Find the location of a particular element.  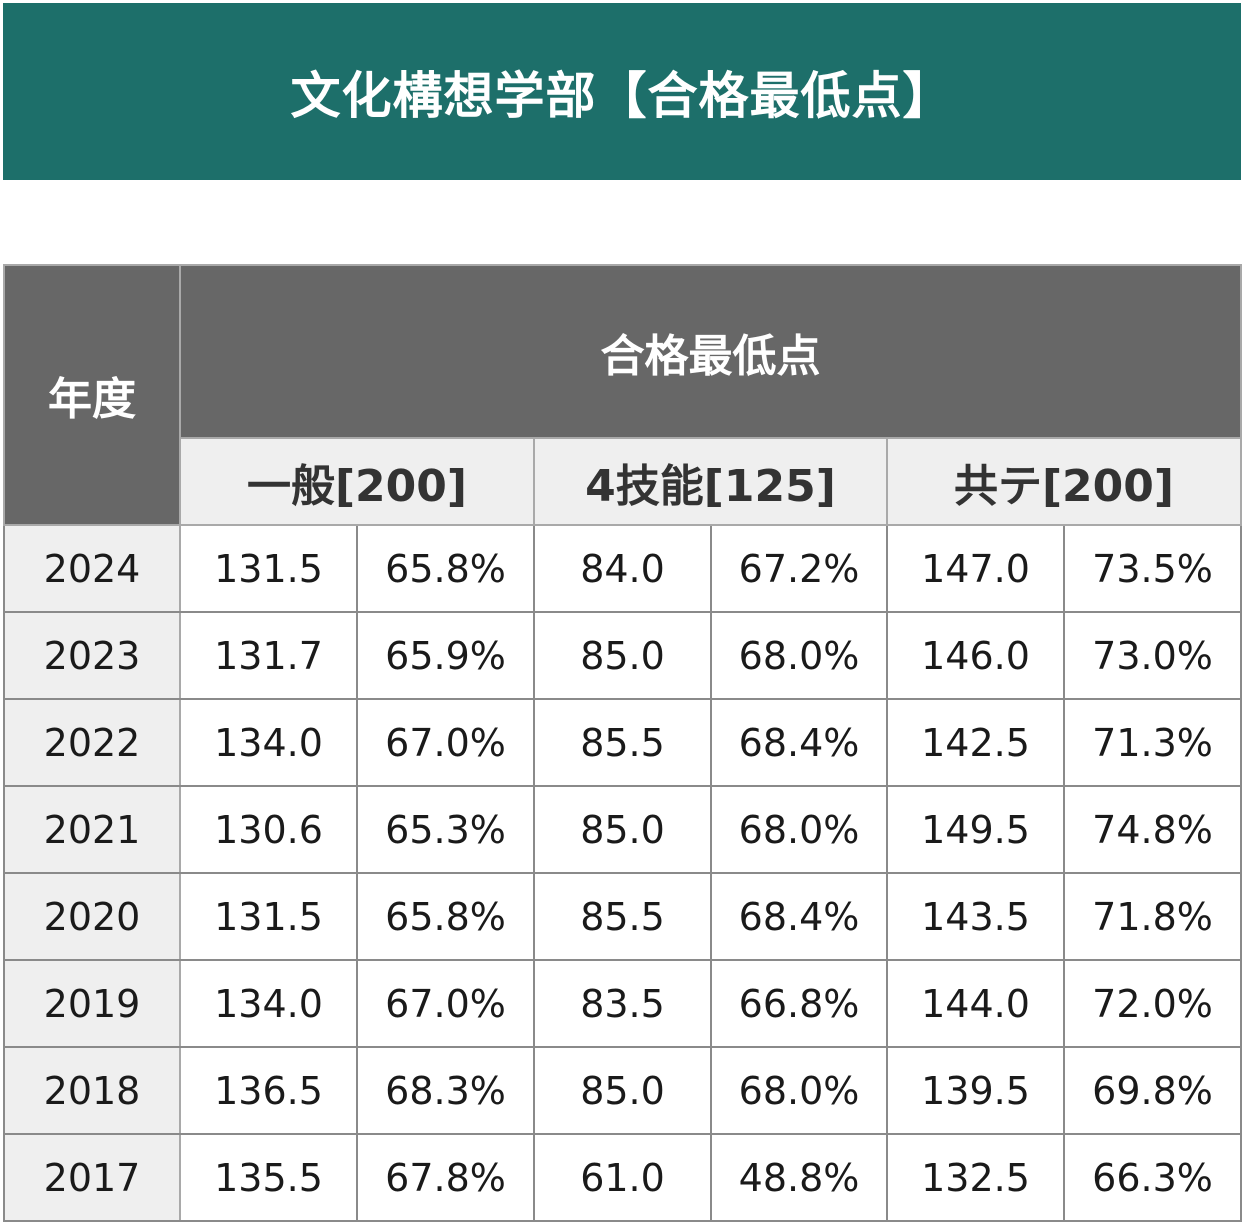

min-score-header: 合格最低点 is located at coordinates (710, 351).